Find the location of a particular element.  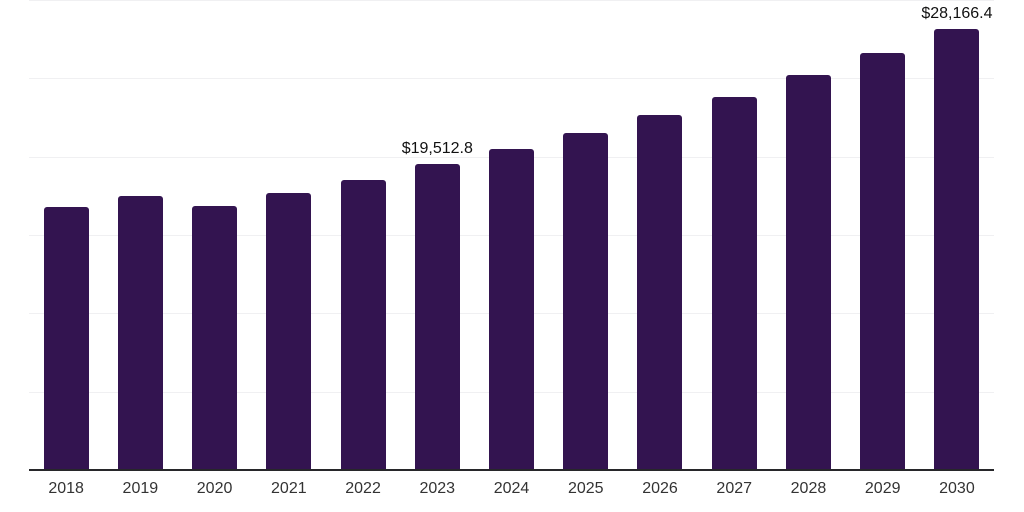

bar-slot-2023: $19,512.8 is located at coordinates (437, 235).